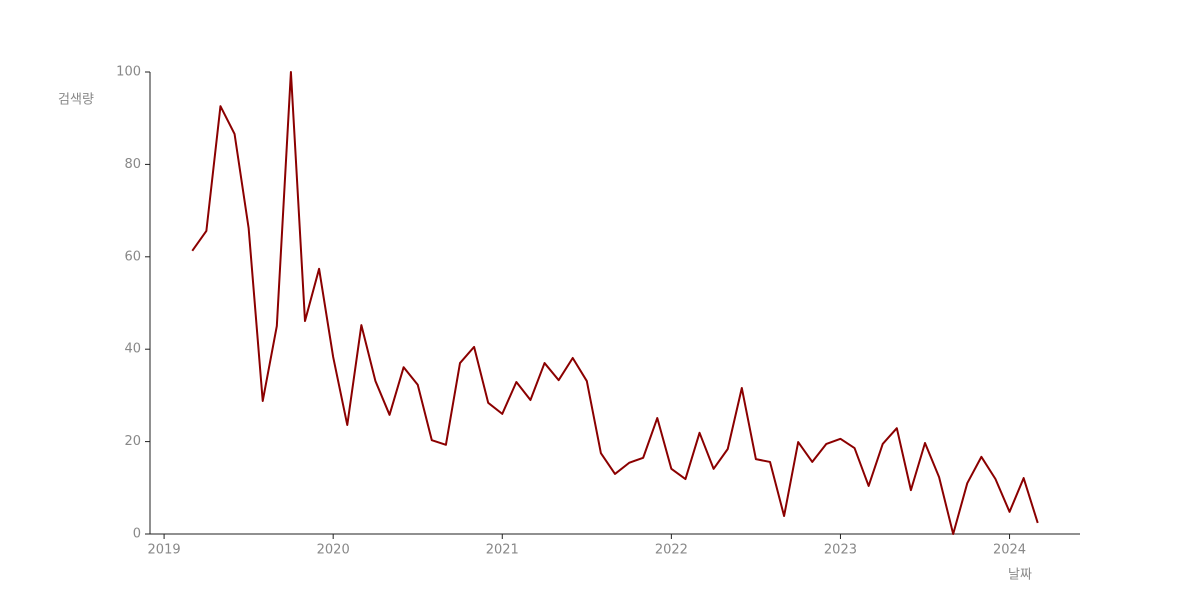  I want to click on x-tick-label: 2024, so click(1009, 550).